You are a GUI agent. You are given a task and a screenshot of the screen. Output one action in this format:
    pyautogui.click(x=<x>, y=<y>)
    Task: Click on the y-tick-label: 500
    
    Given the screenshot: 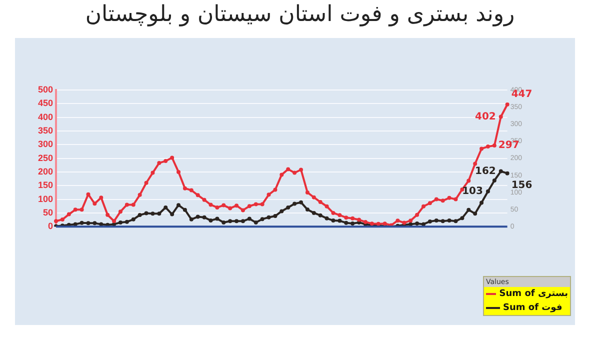 What is the action you would take?
    pyautogui.click(x=46, y=89)
    